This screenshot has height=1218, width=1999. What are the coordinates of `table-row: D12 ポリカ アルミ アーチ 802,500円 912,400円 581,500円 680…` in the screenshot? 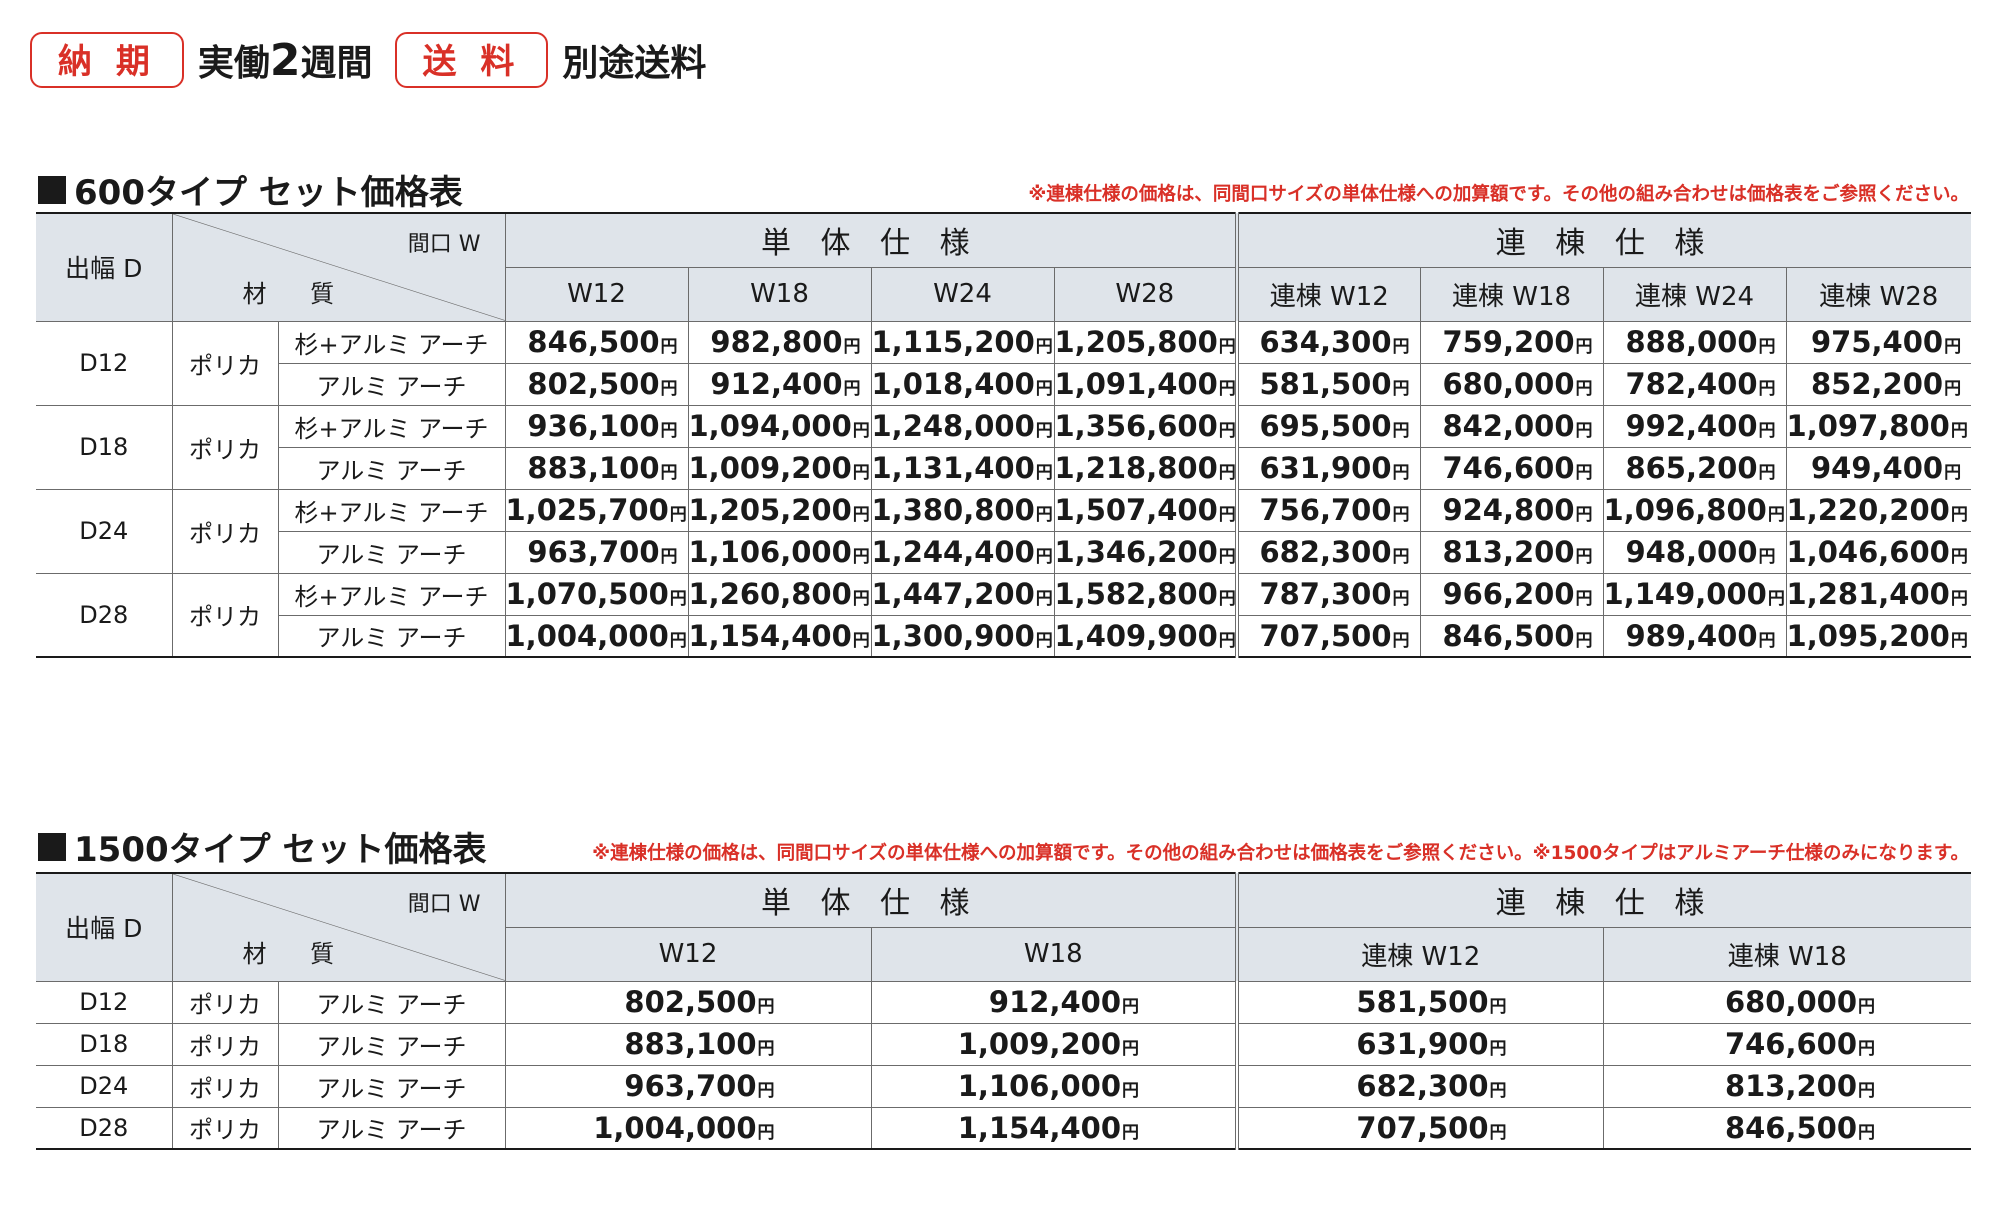 It's located at (1004, 1002).